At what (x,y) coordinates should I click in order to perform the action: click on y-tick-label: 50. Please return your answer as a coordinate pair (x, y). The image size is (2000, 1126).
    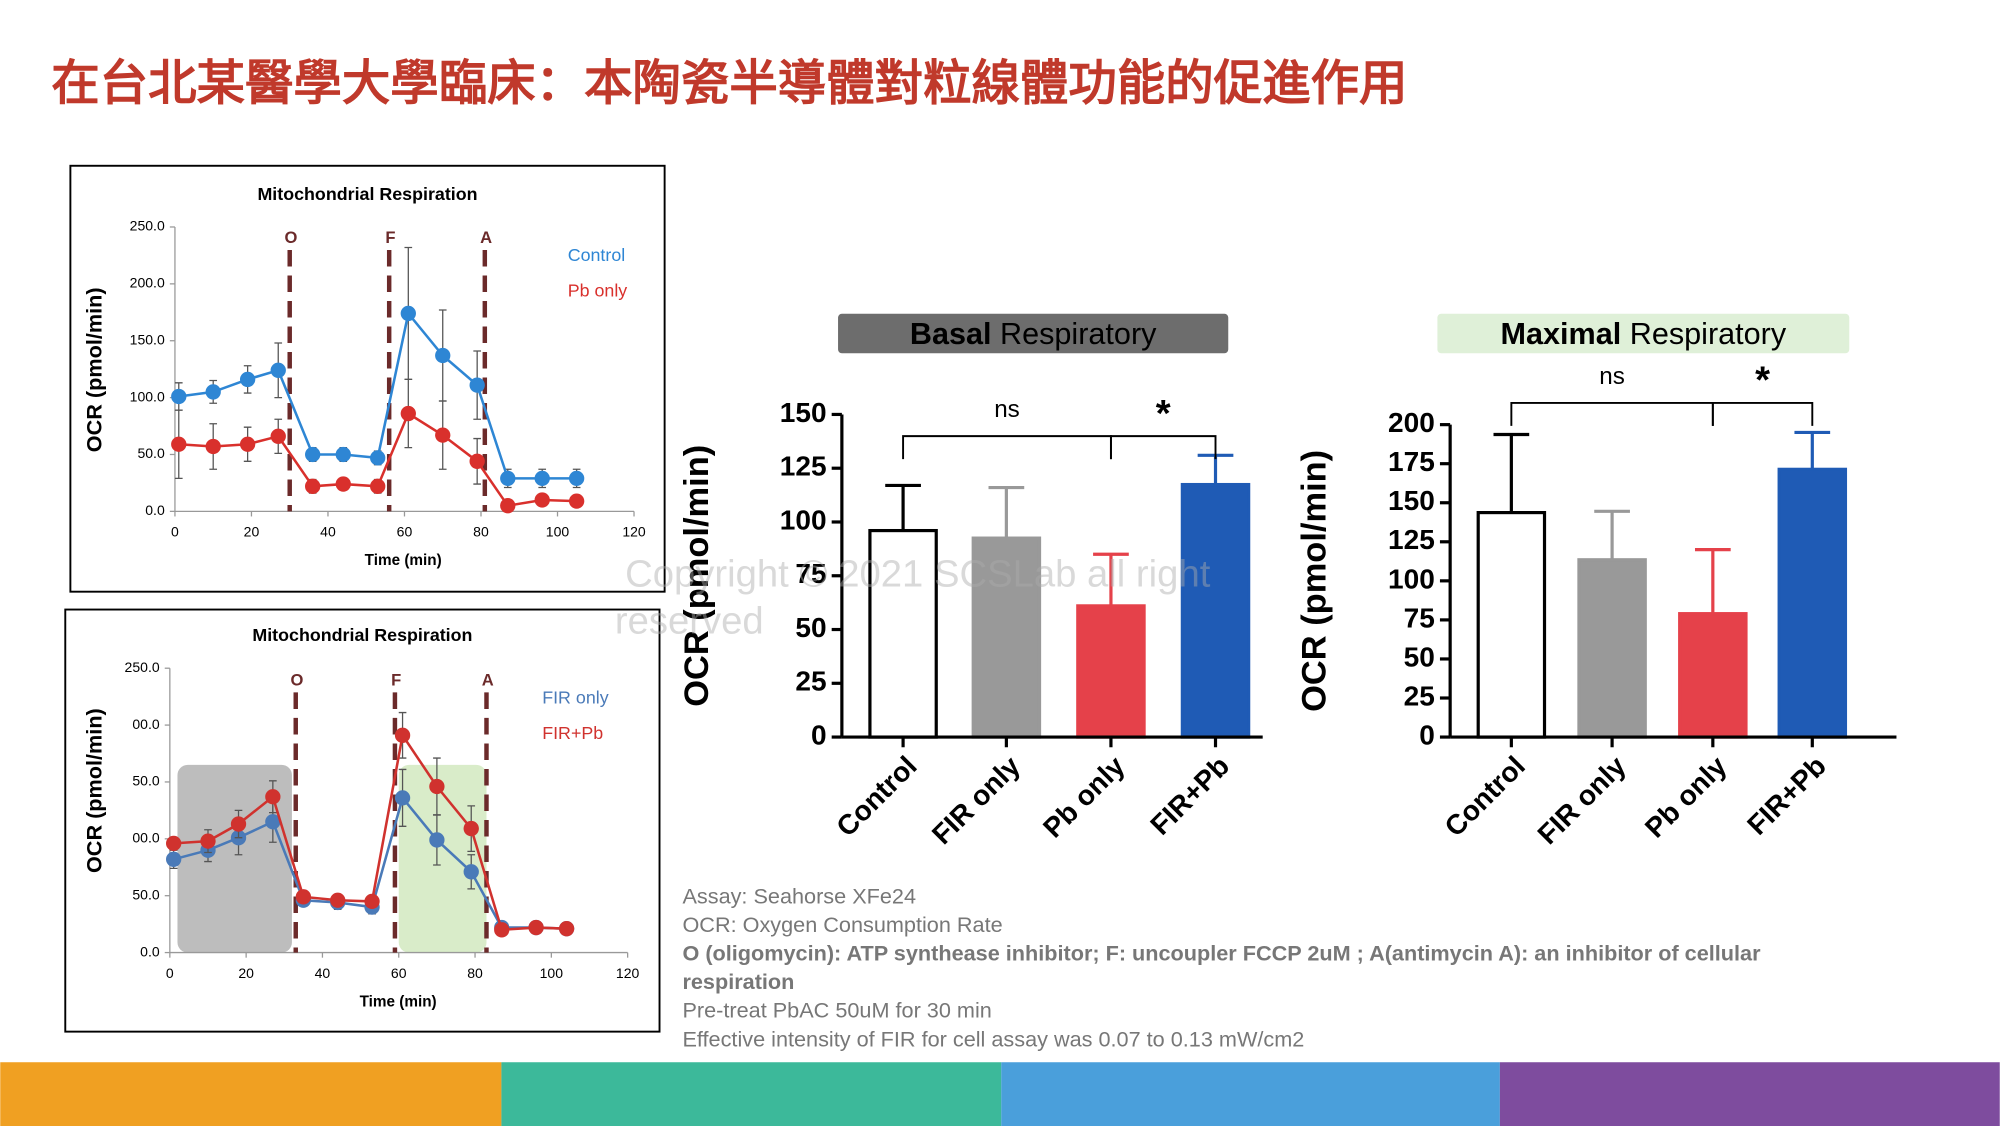
    Looking at the image, I should click on (1419, 656).